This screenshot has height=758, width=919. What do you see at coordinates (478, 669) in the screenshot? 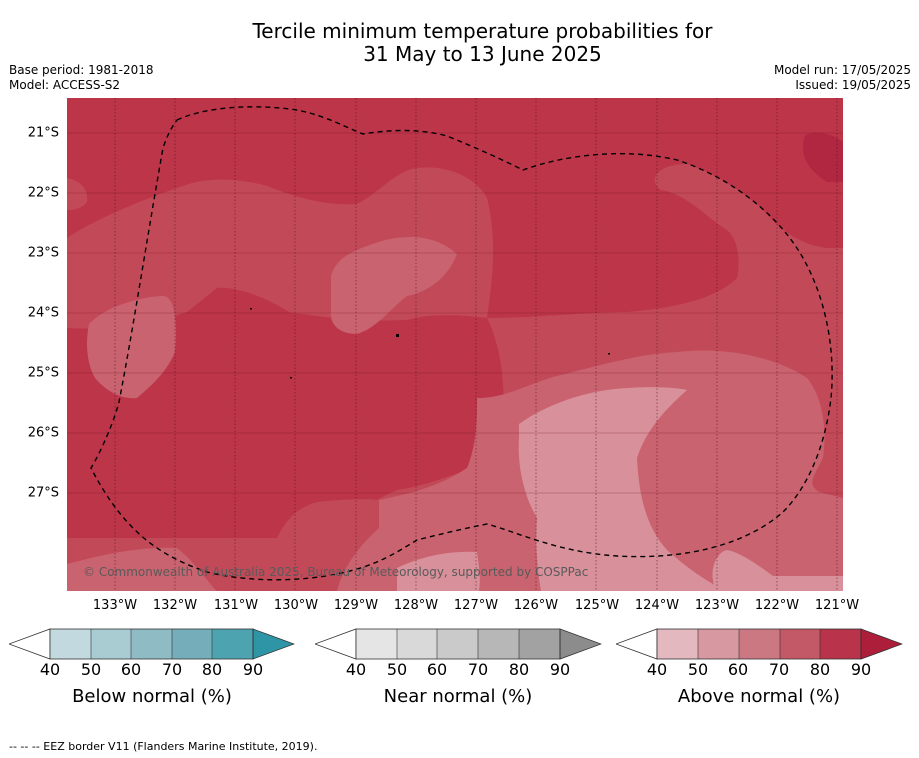
I see `colorbar-near-tick-70: 70` at bounding box center [478, 669].